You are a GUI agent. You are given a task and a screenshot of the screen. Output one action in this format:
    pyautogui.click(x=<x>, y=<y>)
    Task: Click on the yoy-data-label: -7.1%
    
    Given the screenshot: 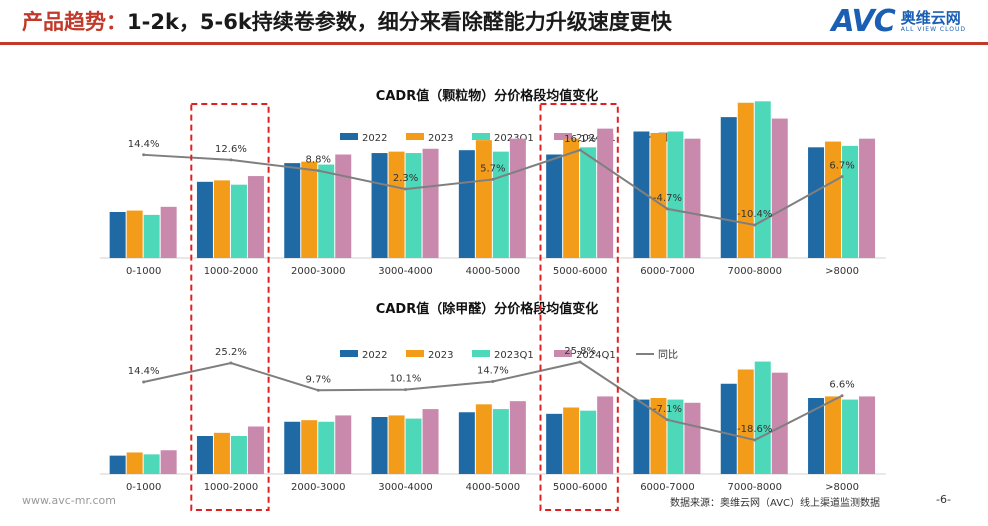 What is the action you would take?
    pyautogui.click(x=667, y=409)
    